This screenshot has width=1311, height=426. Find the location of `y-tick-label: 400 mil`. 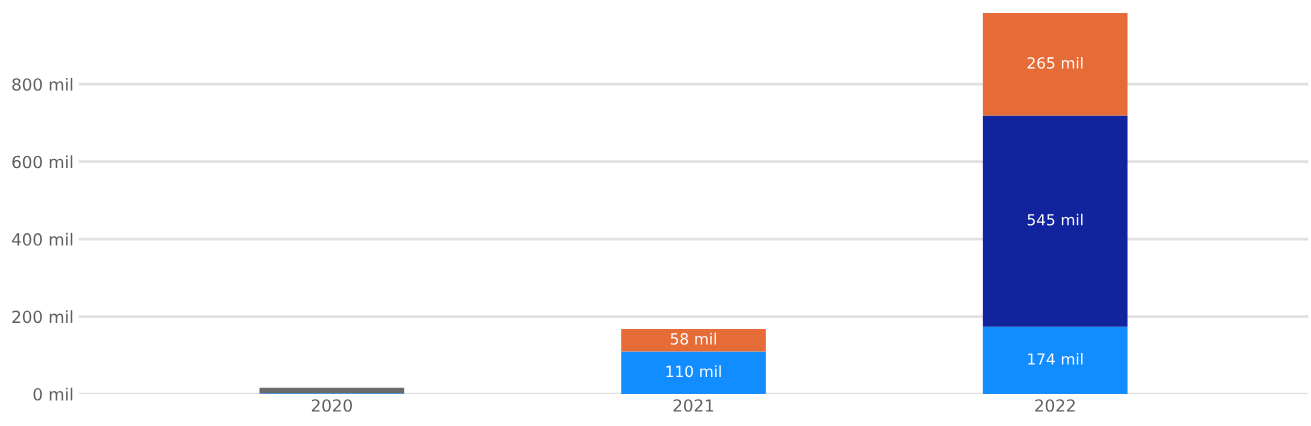

y-tick-label: 400 mil is located at coordinates (42, 239).